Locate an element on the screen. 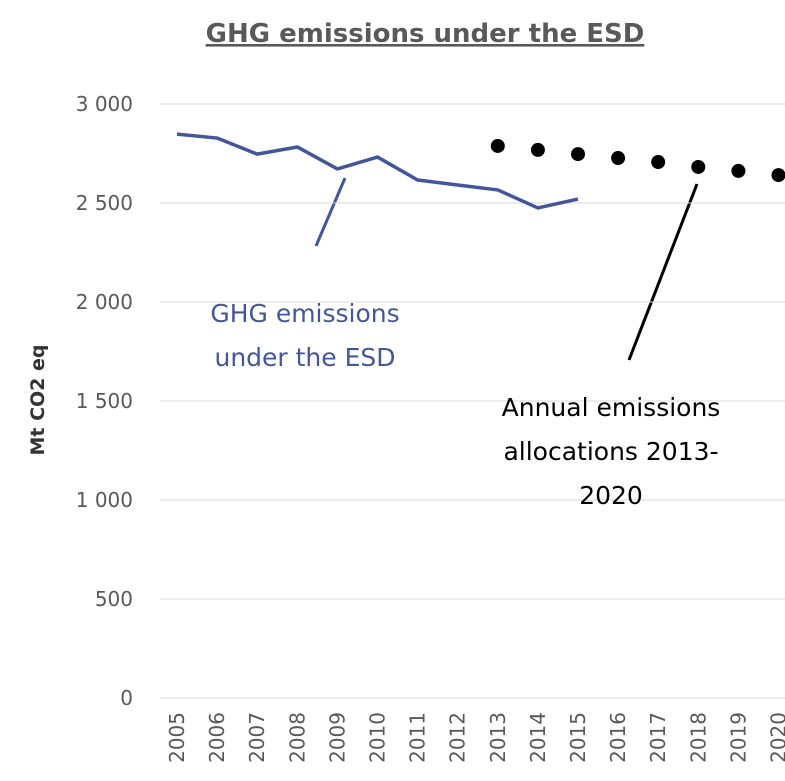 Image resolution: width=785 pixels, height=781 pixels. annotation: GHG emissions is located at coordinates (304, 313).